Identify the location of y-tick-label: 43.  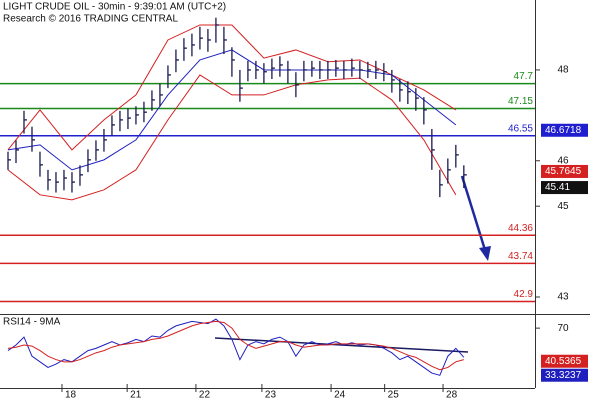
(563, 297).